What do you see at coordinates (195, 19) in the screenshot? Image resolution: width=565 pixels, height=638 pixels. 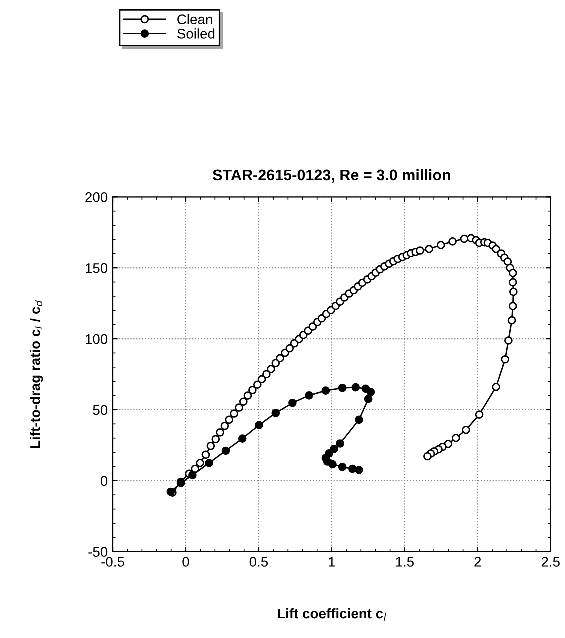 I see `legend-label: Clean` at bounding box center [195, 19].